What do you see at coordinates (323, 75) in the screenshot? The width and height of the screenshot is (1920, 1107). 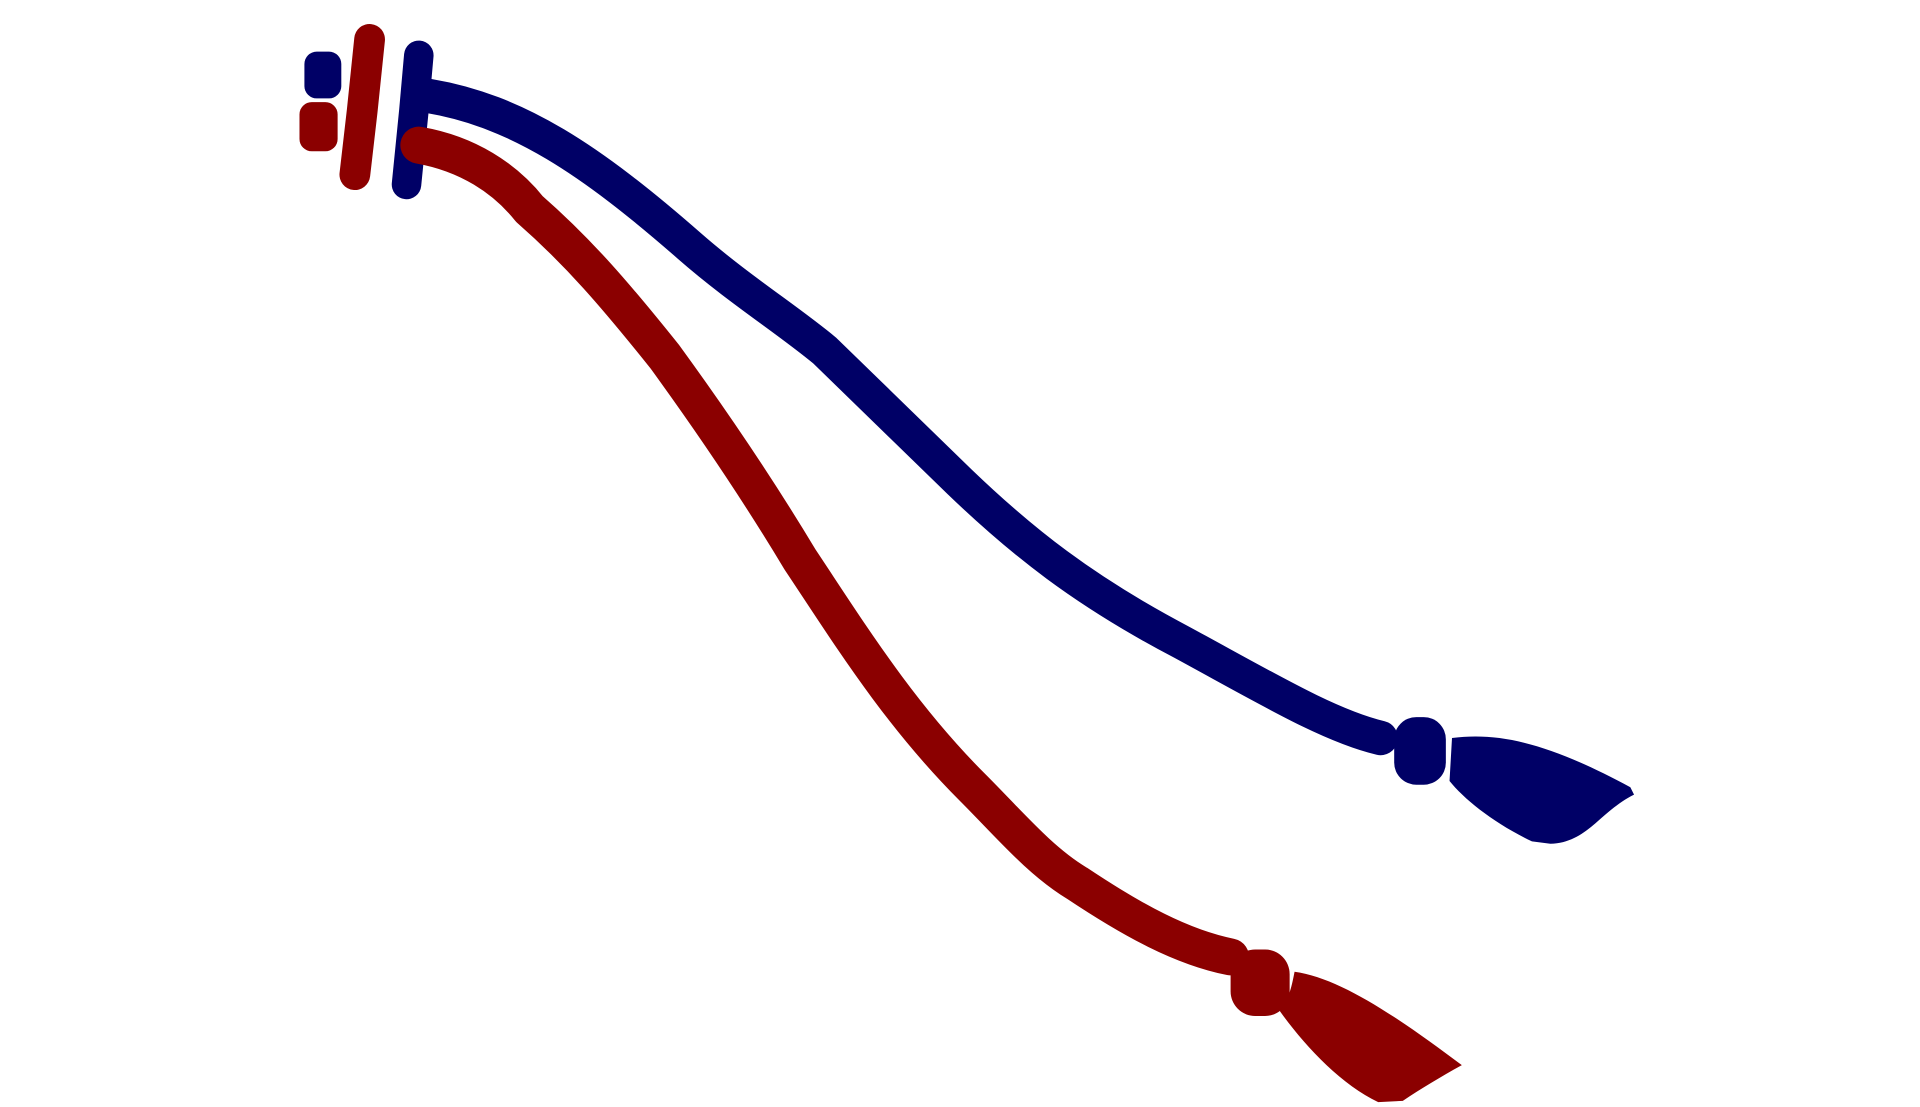 I see `blue-small-blob` at bounding box center [323, 75].